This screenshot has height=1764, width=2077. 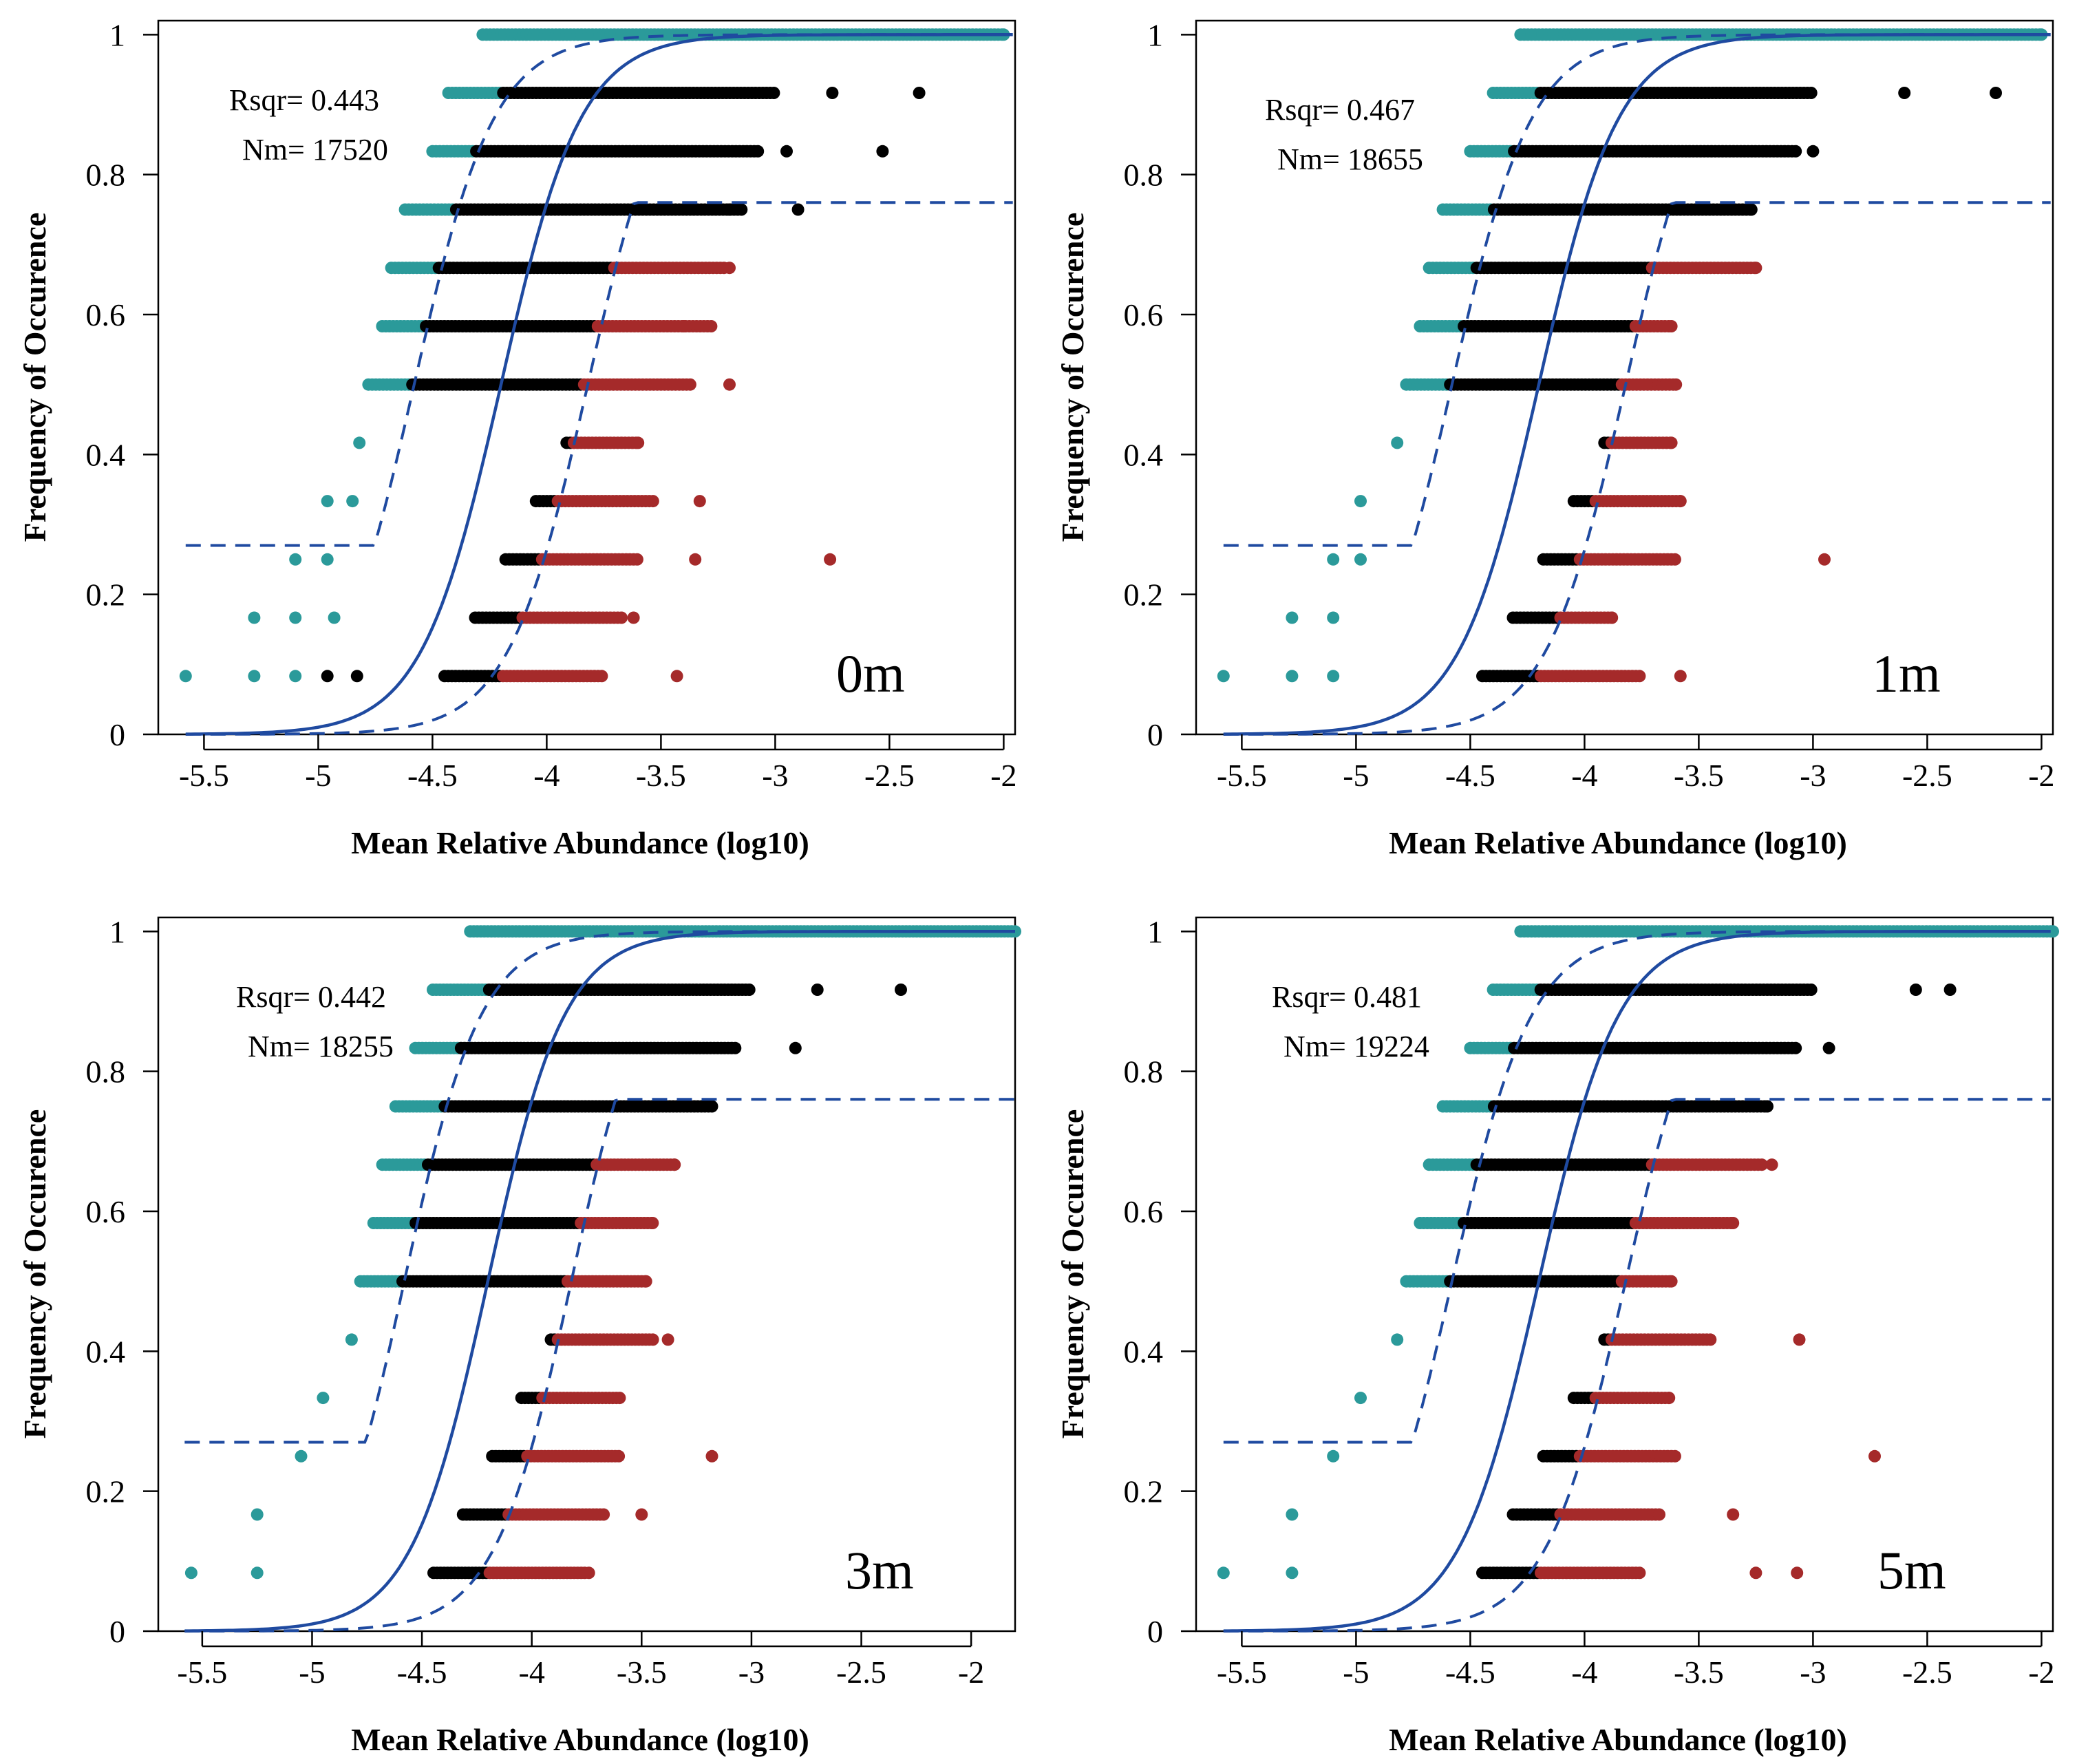 What do you see at coordinates (1347, 997) in the screenshot?
I see `rsqr-annotation: Rsqr= 0.481` at bounding box center [1347, 997].